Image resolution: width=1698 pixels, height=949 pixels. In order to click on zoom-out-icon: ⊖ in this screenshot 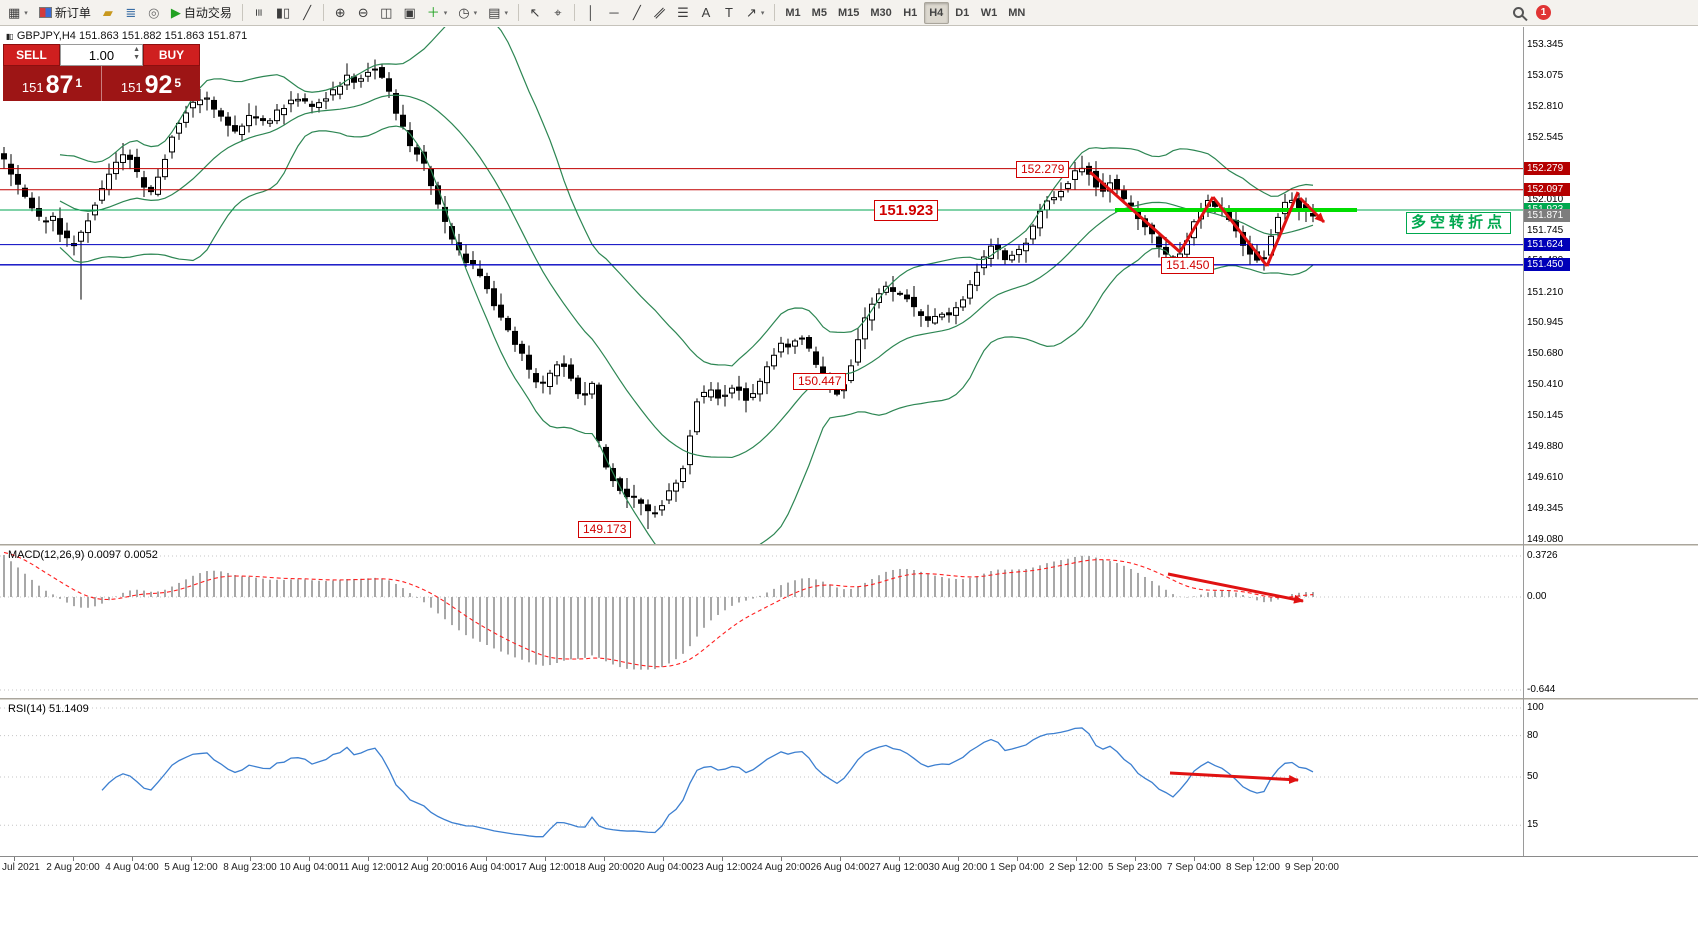, I will do `click(363, 12)`.